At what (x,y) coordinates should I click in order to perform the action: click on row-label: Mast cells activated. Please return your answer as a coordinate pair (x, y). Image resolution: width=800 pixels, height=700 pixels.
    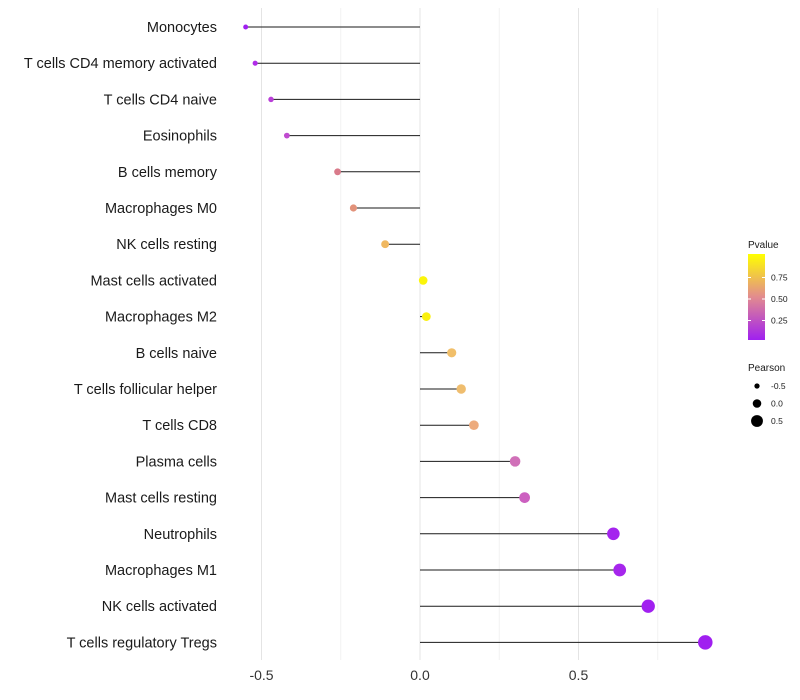
    Looking at the image, I should click on (153, 281).